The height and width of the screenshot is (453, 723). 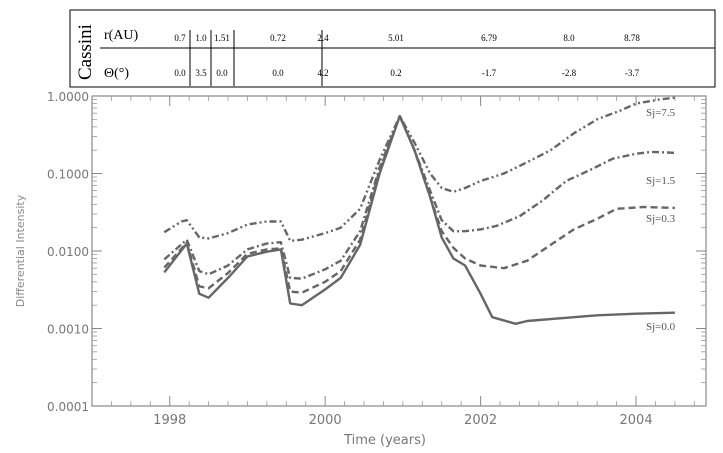 What do you see at coordinates (20, 250) in the screenshot?
I see `y-axis-title: Differential Intensity` at bounding box center [20, 250].